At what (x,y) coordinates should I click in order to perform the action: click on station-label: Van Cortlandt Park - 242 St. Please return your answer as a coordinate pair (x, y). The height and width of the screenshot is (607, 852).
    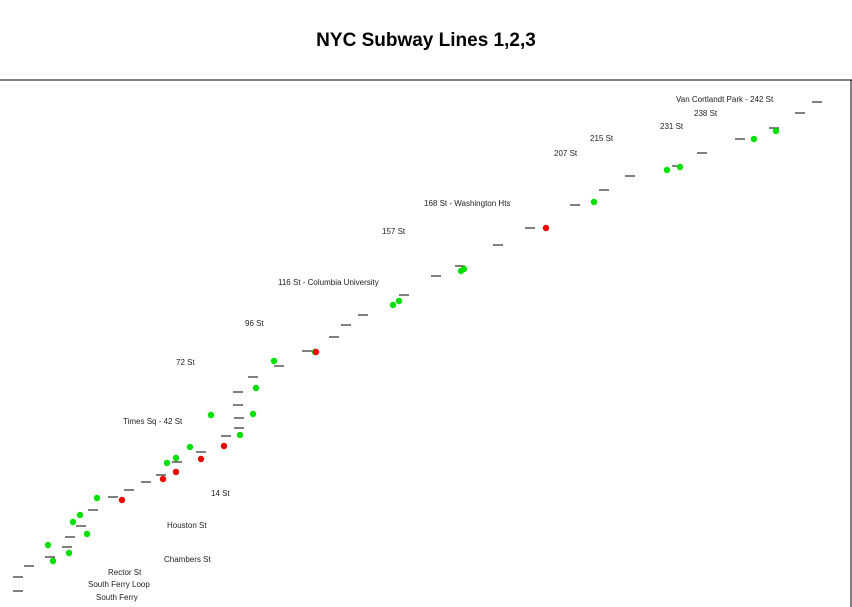
    Looking at the image, I should click on (725, 99).